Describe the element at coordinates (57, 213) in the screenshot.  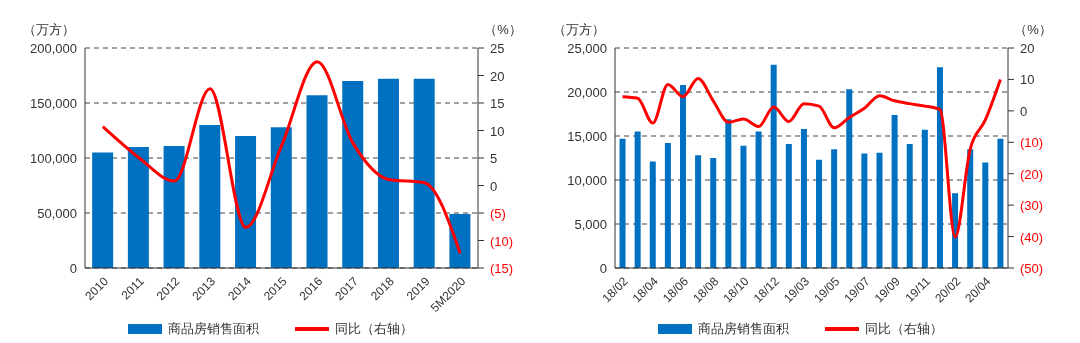
I see `y-tick-label: 50,000` at that location.